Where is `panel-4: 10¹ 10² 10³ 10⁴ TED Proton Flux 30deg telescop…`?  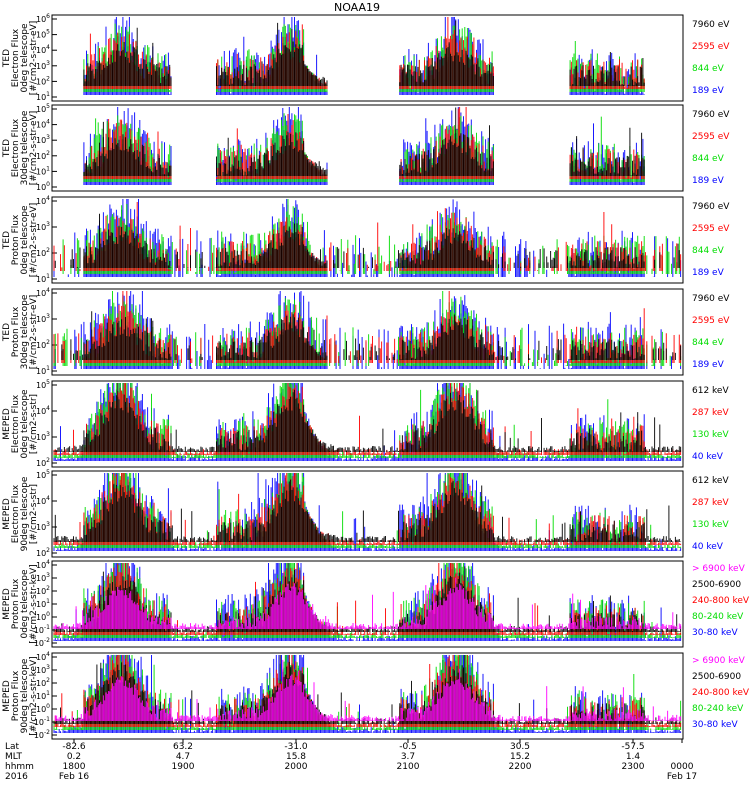 panel-4: 10¹ 10² 10³ 10⁴ TED Proton Flux 30deg telescop… is located at coordinates (366, 331).